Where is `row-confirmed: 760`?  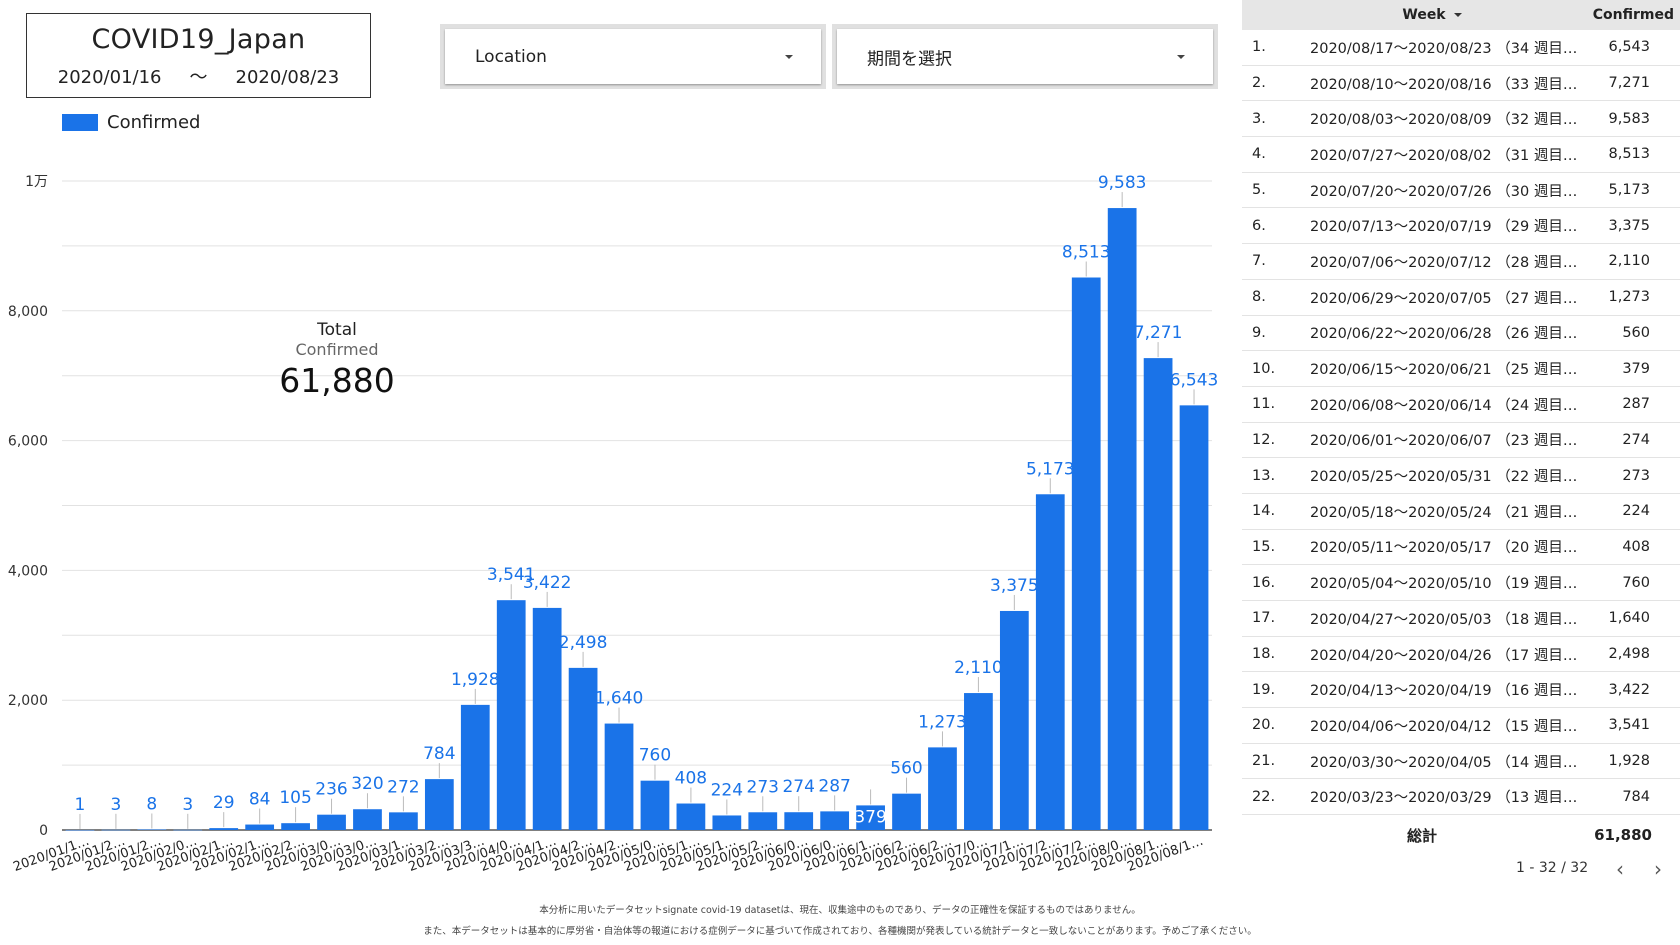
row-confirmed: 760 is located at coordinates (1636, 582).